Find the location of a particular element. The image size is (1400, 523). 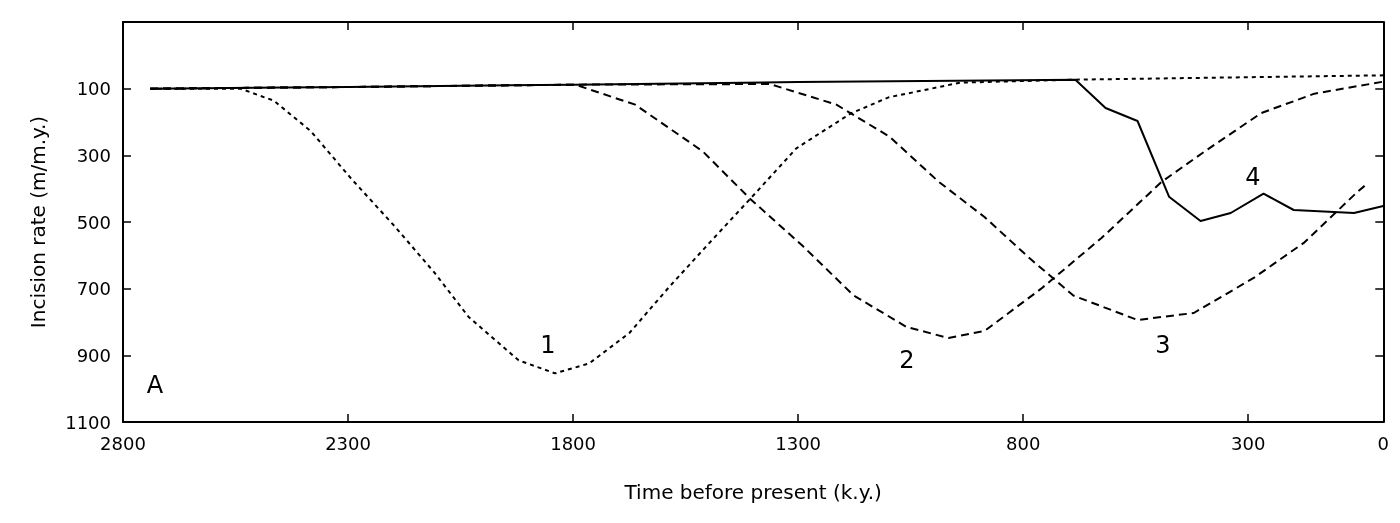

x-tick-label: 1800 is located at coordinates (573, 443).